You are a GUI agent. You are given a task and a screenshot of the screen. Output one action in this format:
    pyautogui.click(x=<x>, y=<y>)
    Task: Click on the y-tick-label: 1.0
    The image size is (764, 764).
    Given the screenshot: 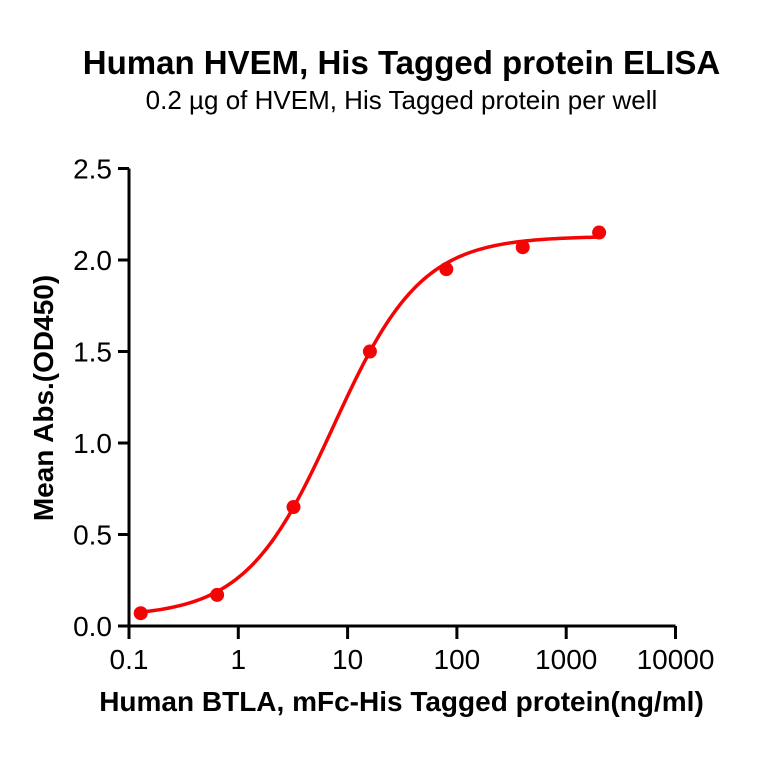 What is the action you would take?
    pyautogui.click(x=92, y=443)
    